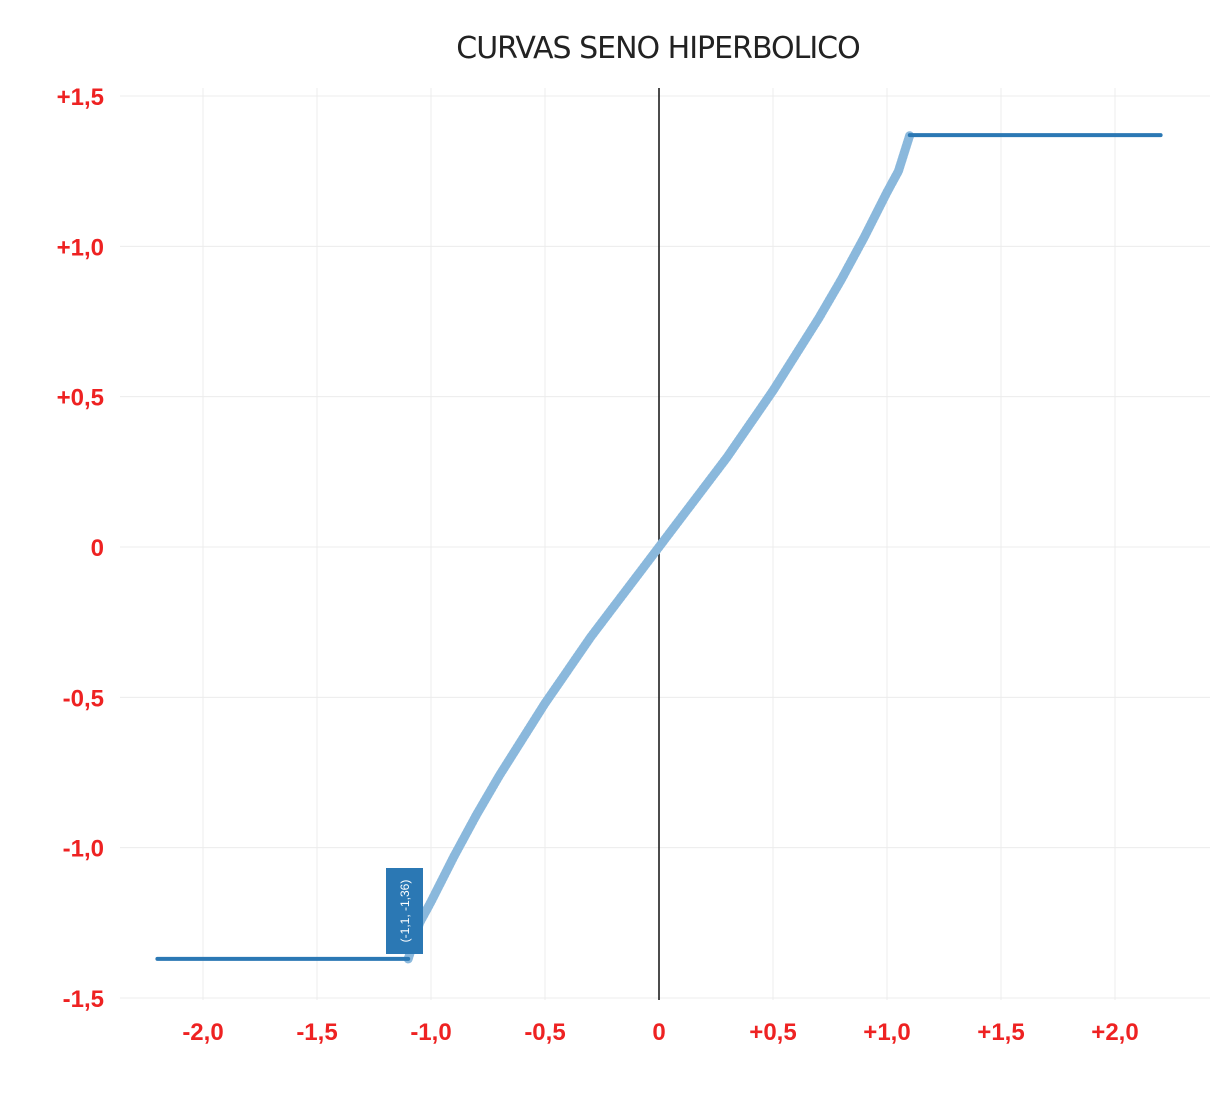 Image resolution: width=1212 pixels, height=1096 pixels. I want to click on x-tick-label: -0,5, so click(544, 1032).